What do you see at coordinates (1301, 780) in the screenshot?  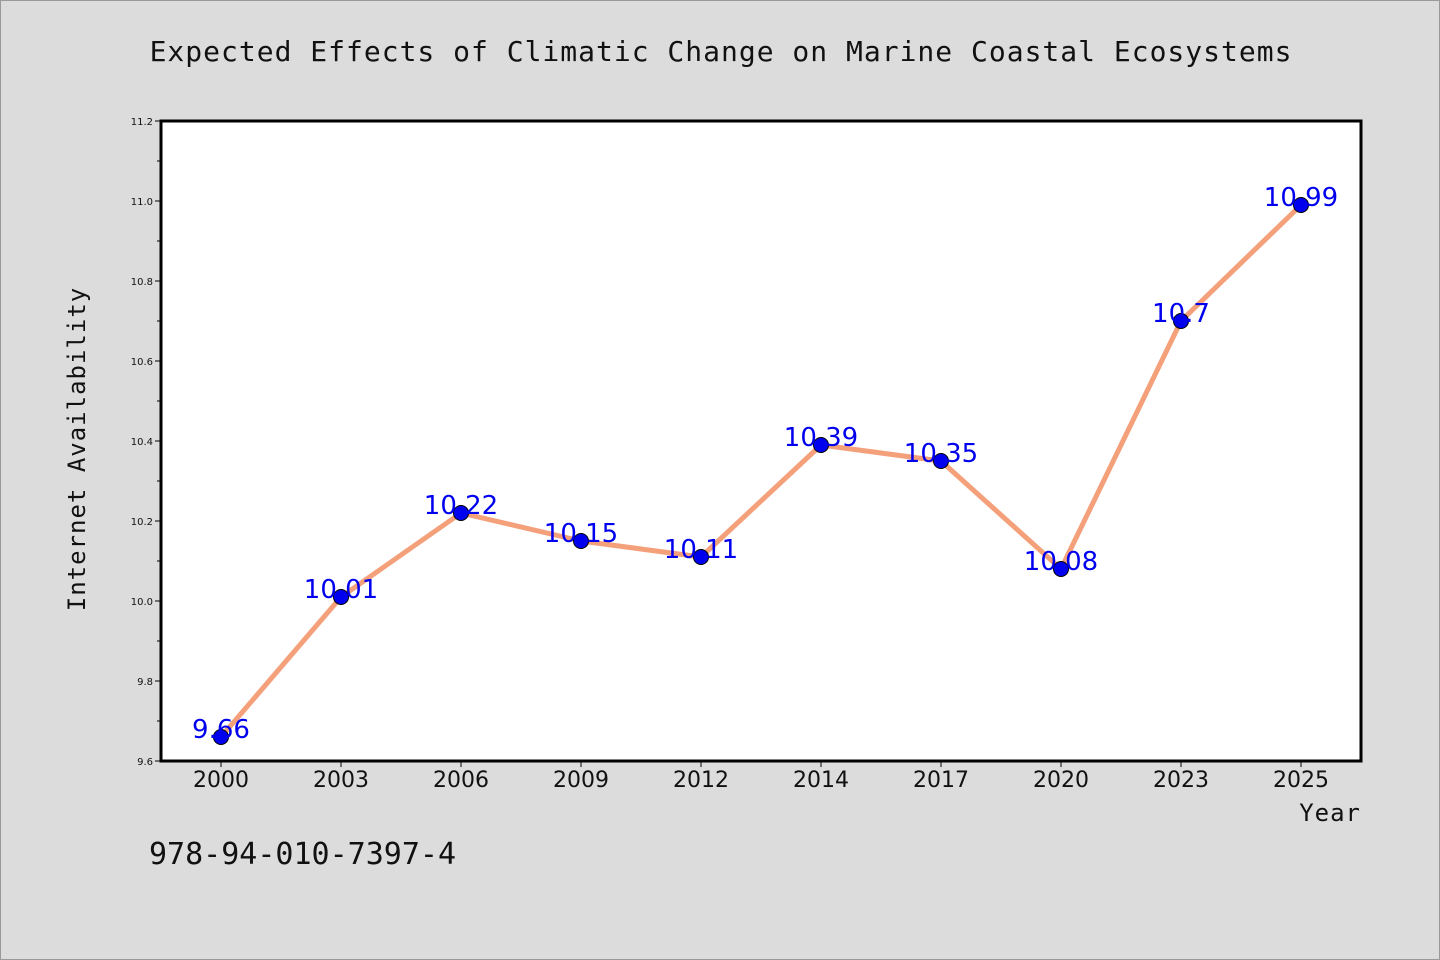 I see `x-tick-label: 2025` at bounding box center [1301, 780].